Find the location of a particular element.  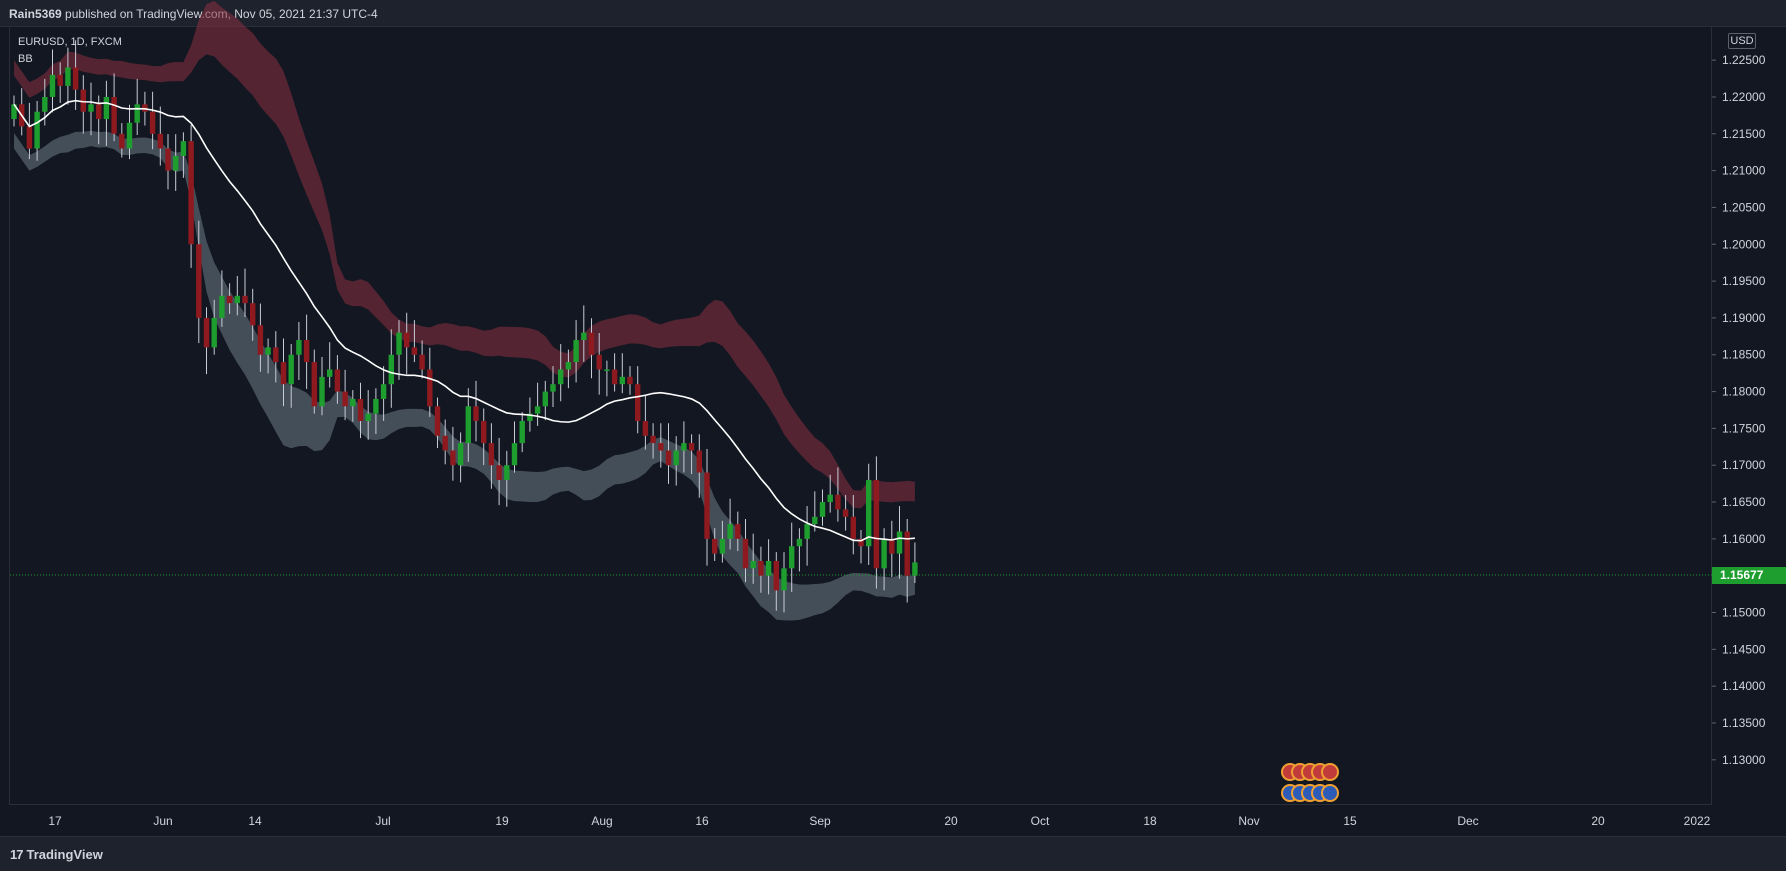

price-tick-label: 1.18500 is located at coordinates (1744, 355).